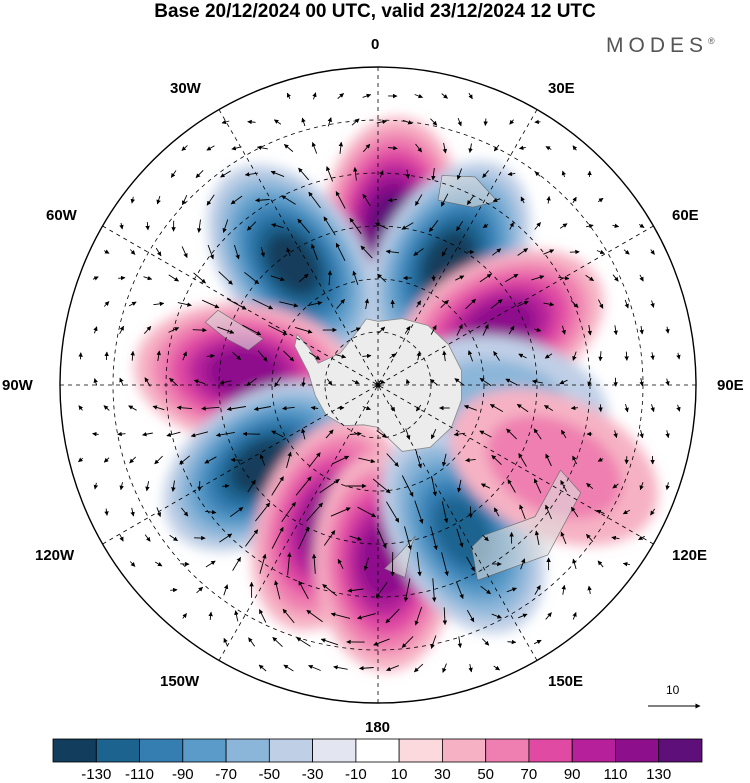 The image size is (750, 783). What do you see at coordinates (269, 774) in the screenshot?
I see `colorbar-label: -50` at bounding box center [269, 774].